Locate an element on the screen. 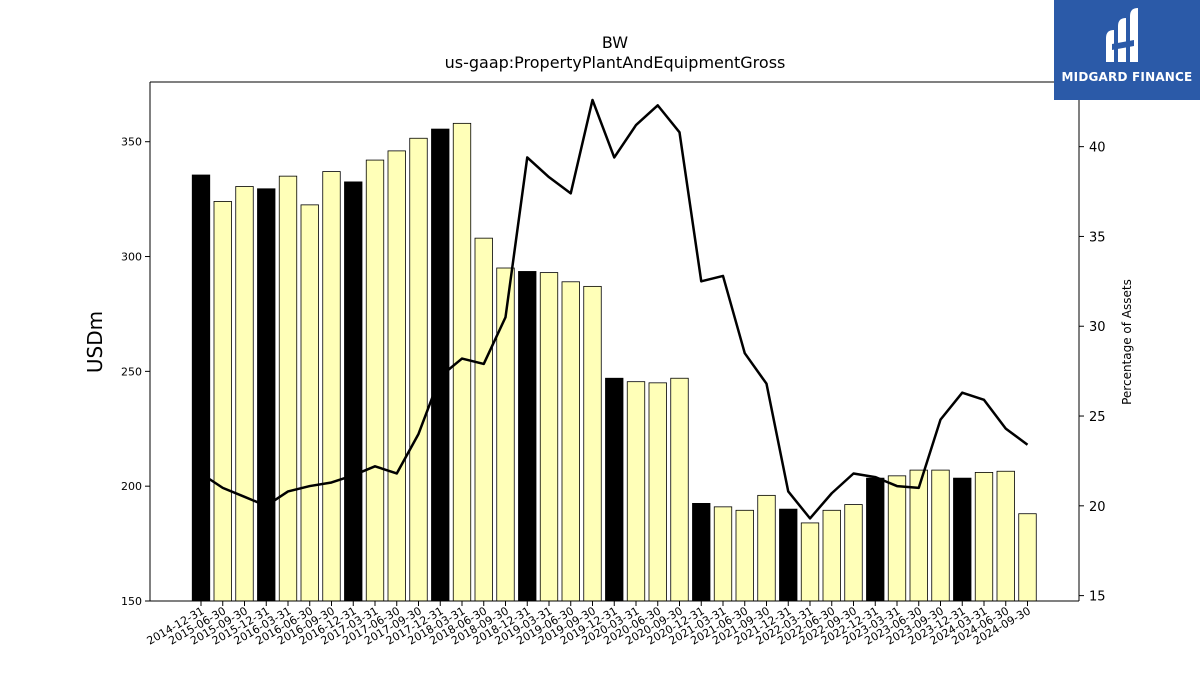  y2-tick-label: 15 is located at coordinates (1097, 597).